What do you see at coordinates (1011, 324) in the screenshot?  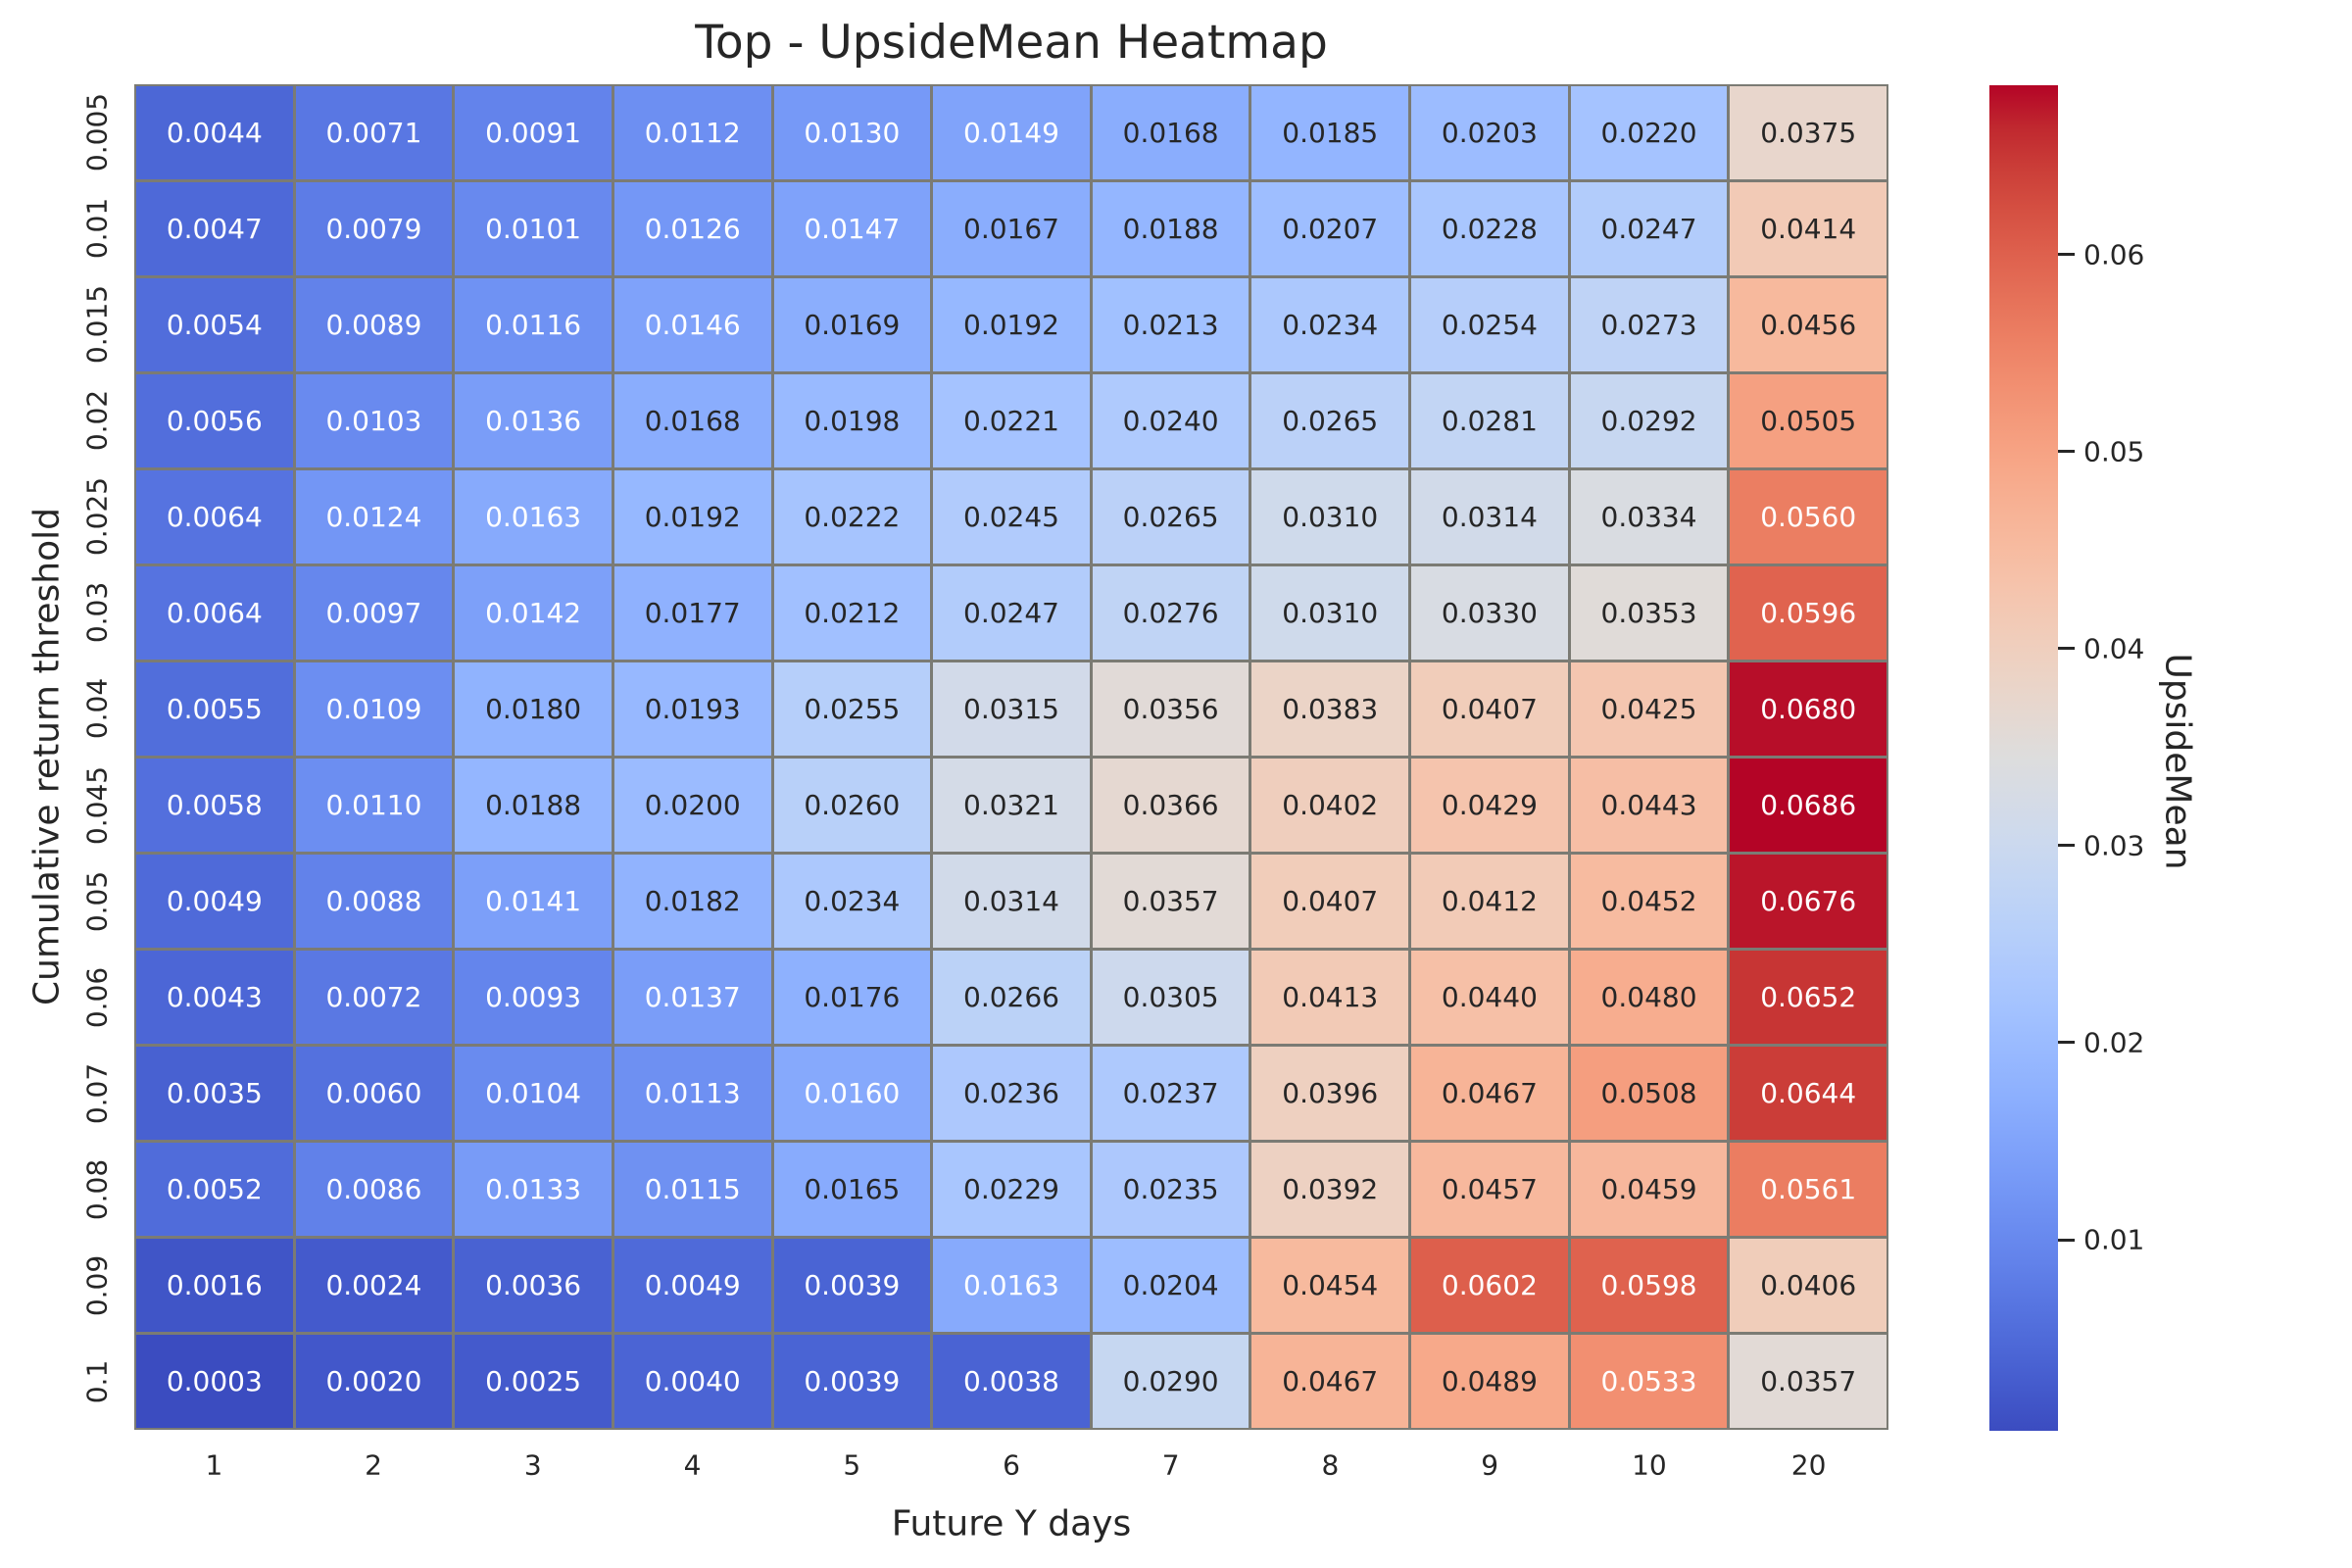 I see `heatmap-cell-r2-c5: 0.0192` at bounding box center [1011, 324].